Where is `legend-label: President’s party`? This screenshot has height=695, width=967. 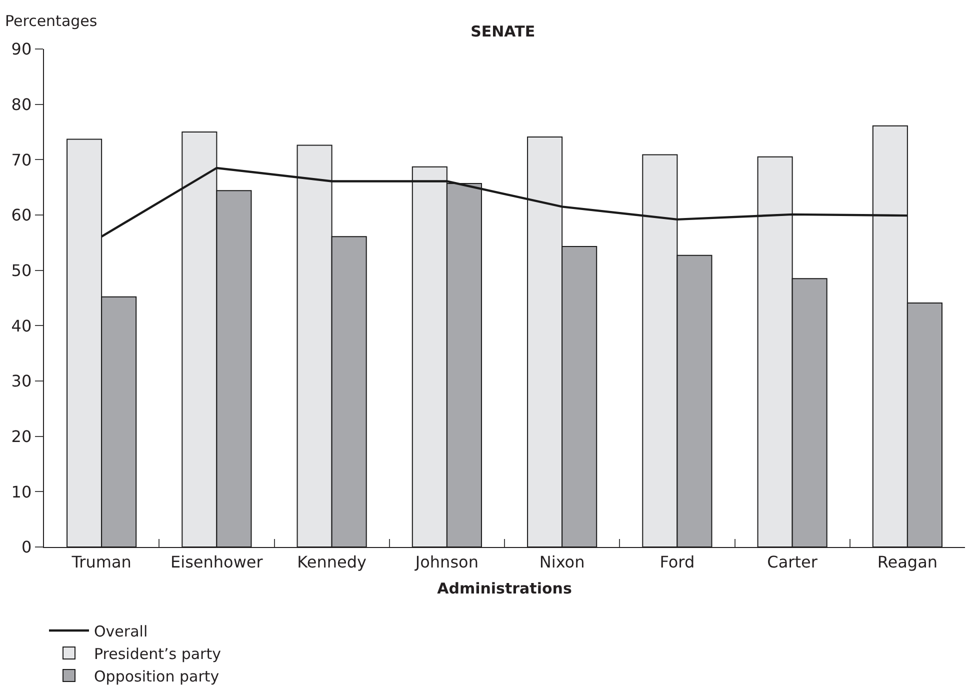
legend-label: President’s party is located at coordinates (158, 653).